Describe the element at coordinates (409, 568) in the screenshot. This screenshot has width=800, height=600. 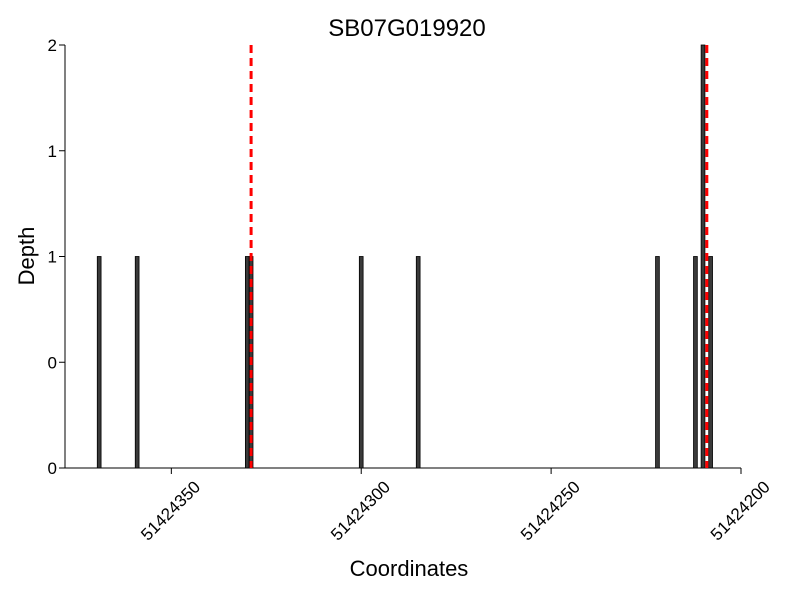
I see `x-axis-label: Coordinates` at that location.